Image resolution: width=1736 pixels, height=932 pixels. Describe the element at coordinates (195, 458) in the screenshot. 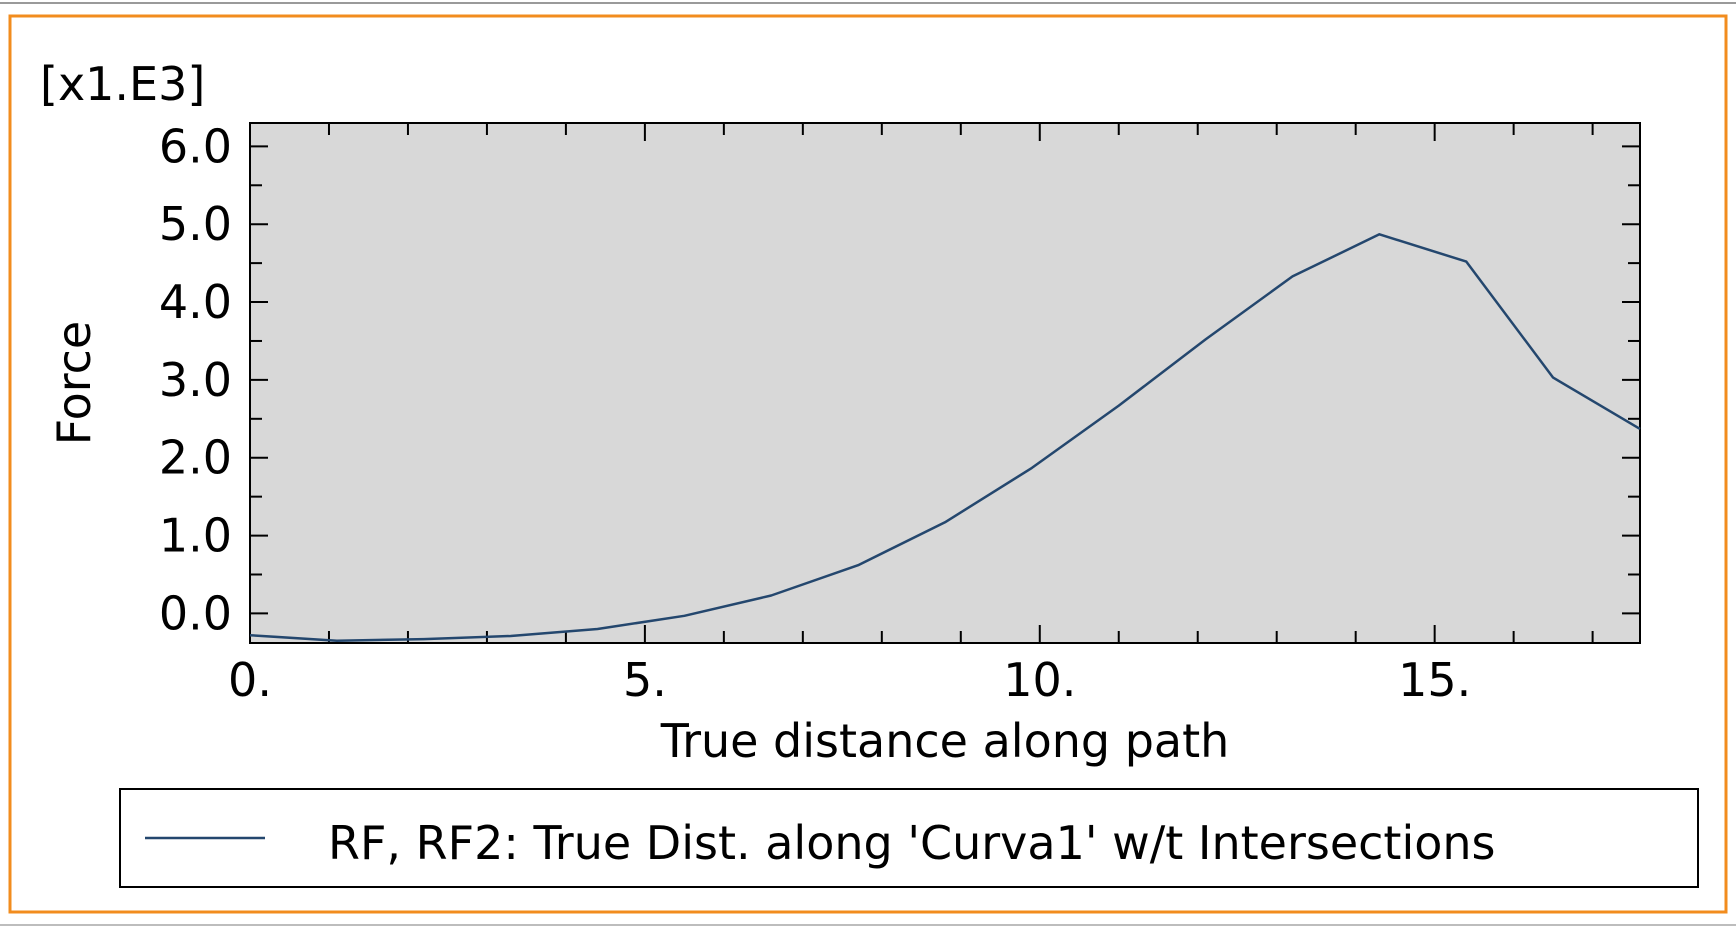

I see `y-tick-label: 2.0` at that location.